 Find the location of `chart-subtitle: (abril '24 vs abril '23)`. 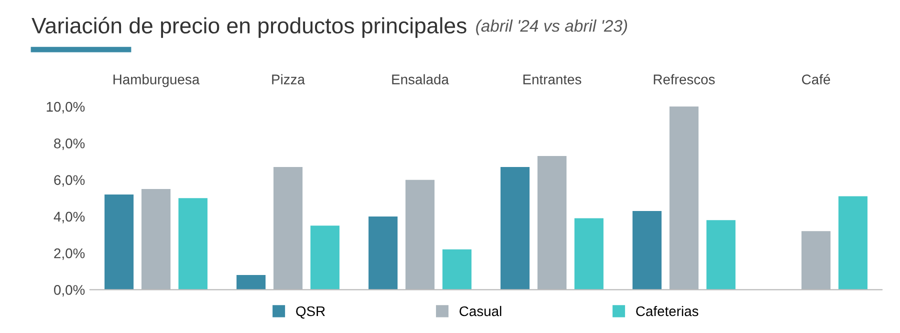

chart-subtitle: (abril '24 vs abril '23) is located at coordinates (552, 28).